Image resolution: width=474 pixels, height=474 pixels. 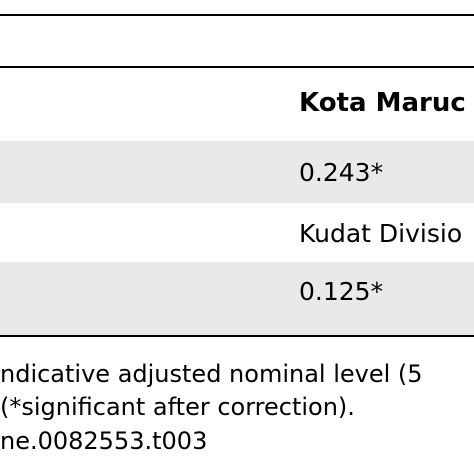 What do you see at coordinates (341, 291) in the screenshot?
I see `table-cell-value: 0.125*` at bounding box center [341, 291].